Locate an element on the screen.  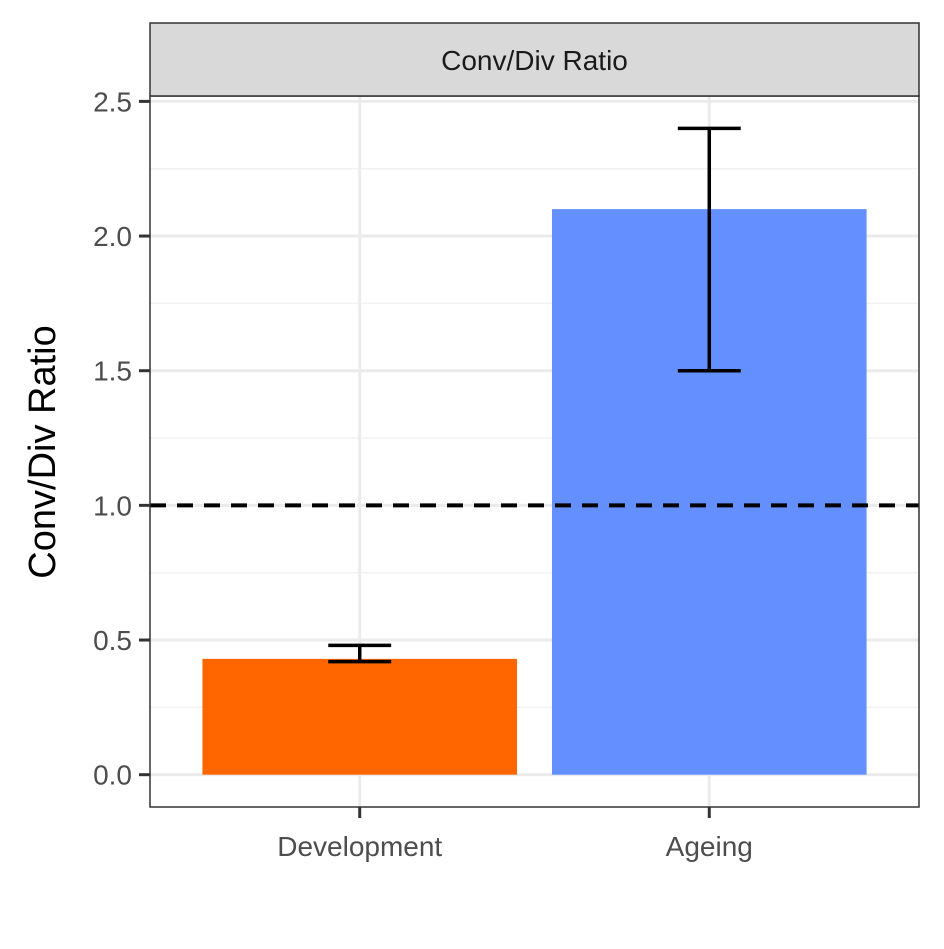
facet-strip-label: Conv/Div Ratio is located at coordinates (534, 60).